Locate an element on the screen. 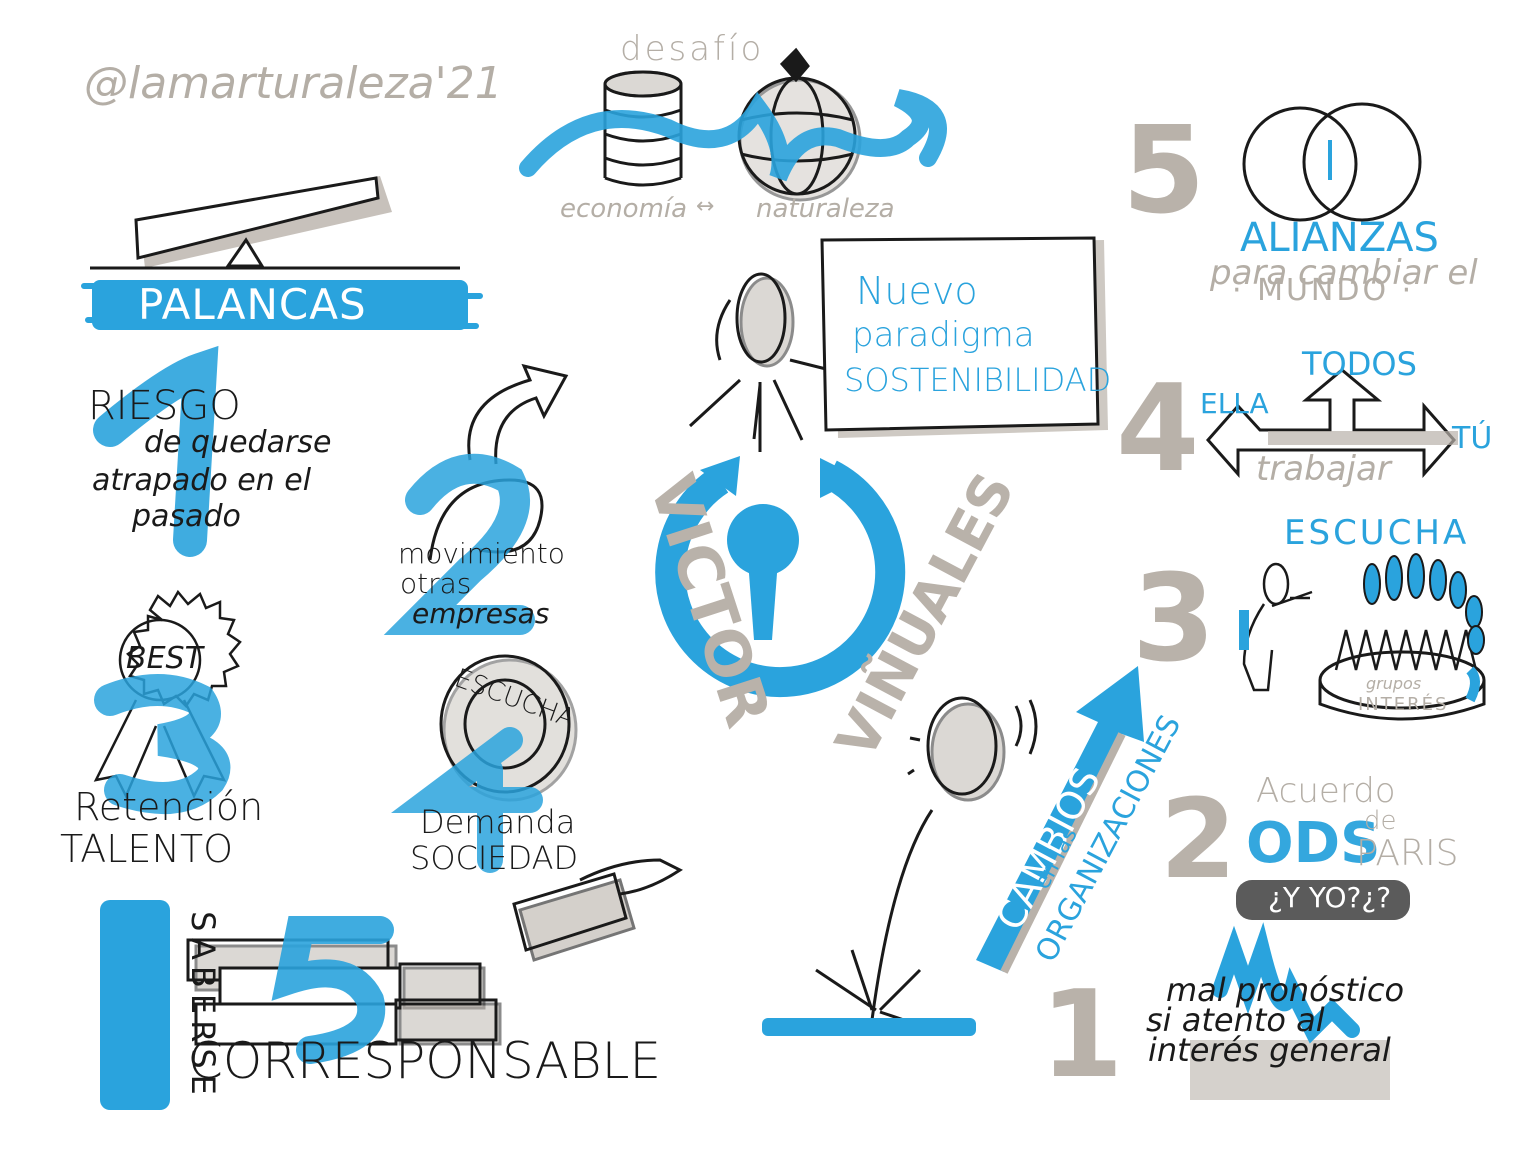  listener-figure-icon is located at coordinates (1276, 627).